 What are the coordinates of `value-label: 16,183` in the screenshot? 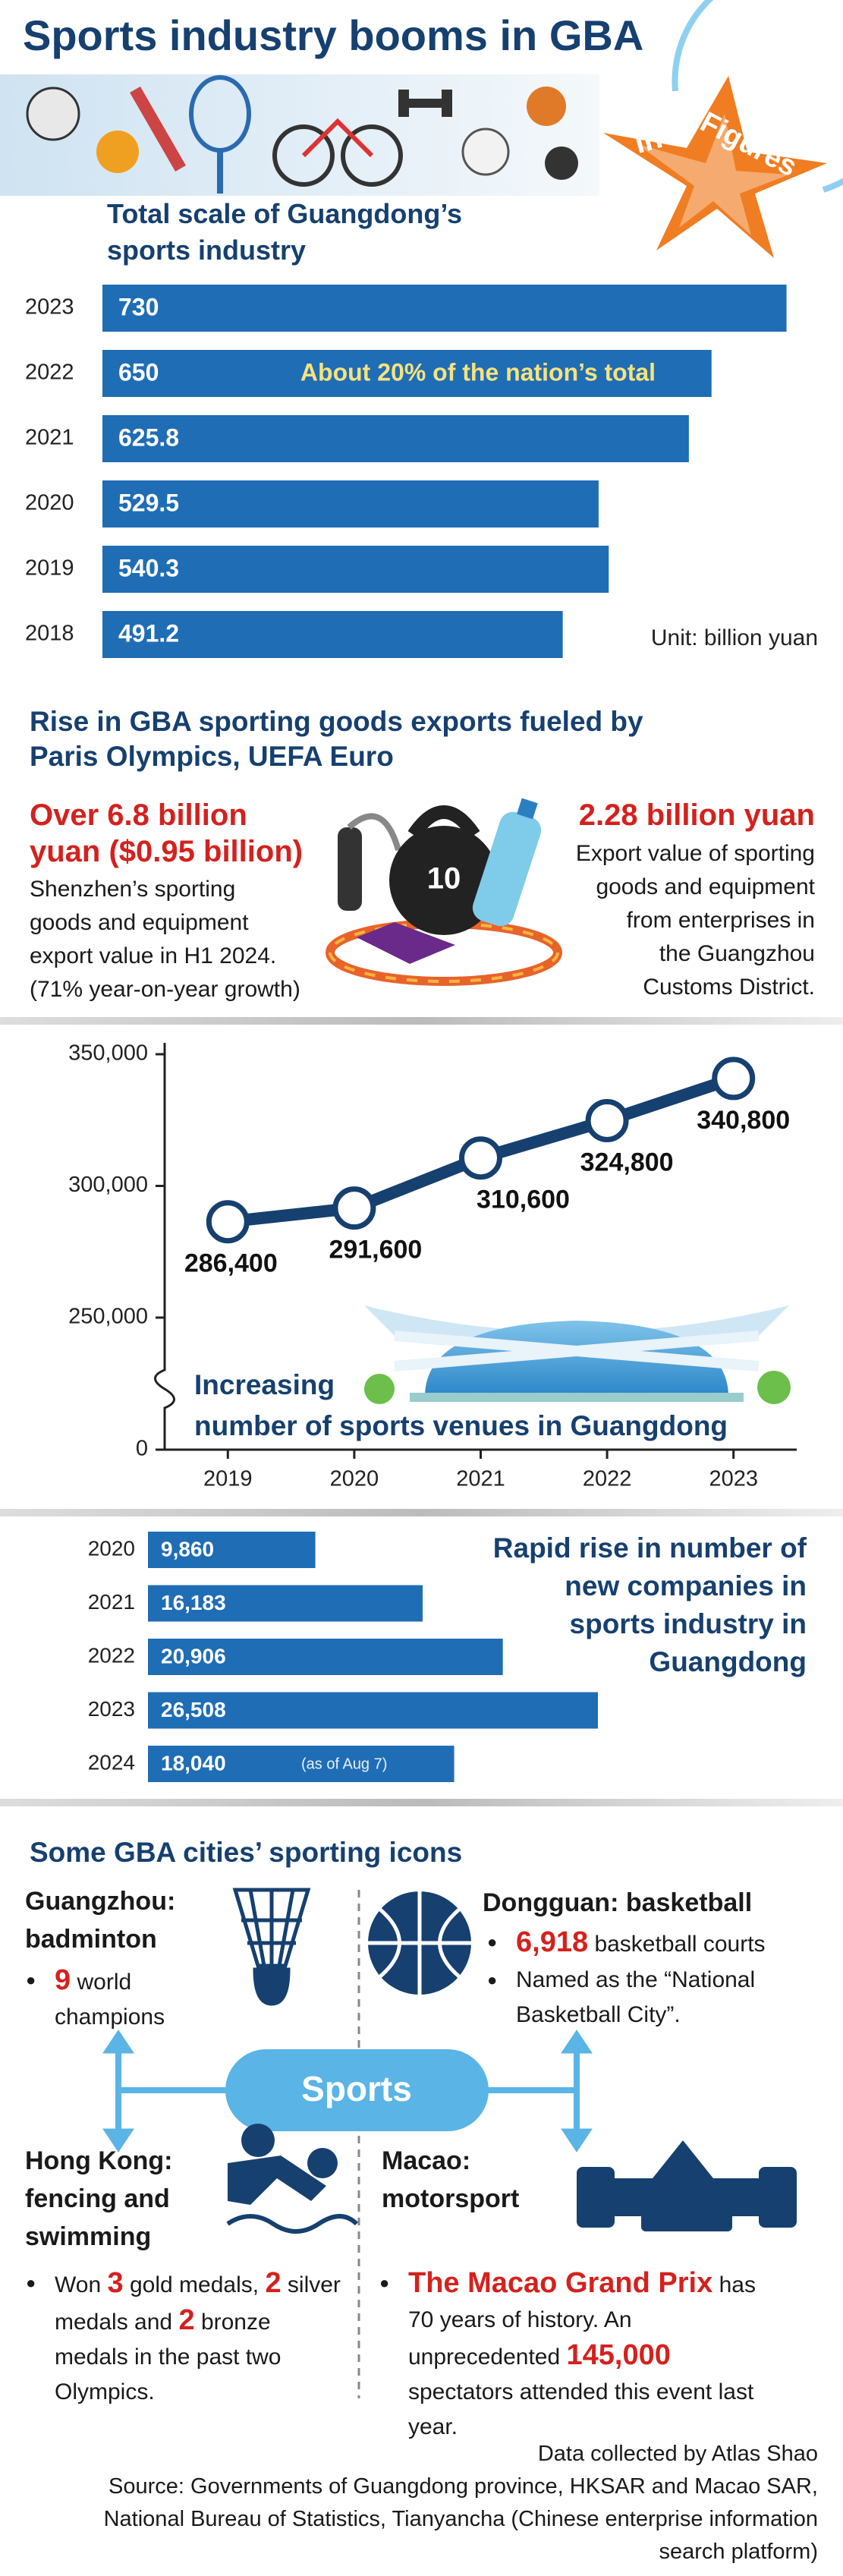 It's located at (193, 1602).